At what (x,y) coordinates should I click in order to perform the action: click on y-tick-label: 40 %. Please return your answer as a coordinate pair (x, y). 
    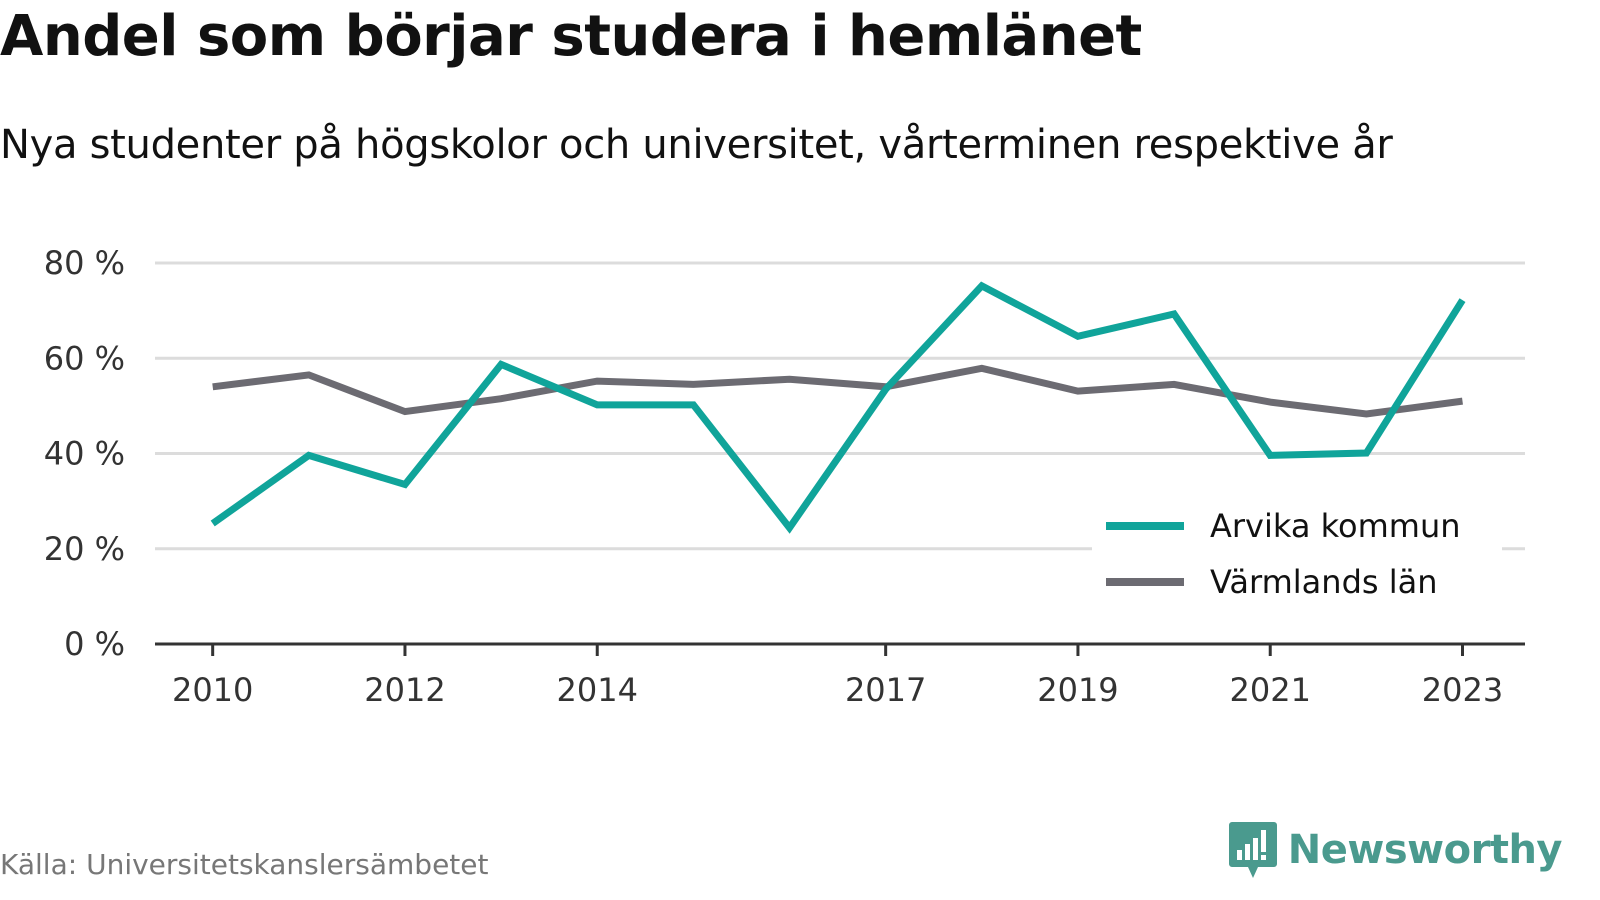
    Looking at the image, I should click on (84, 454).